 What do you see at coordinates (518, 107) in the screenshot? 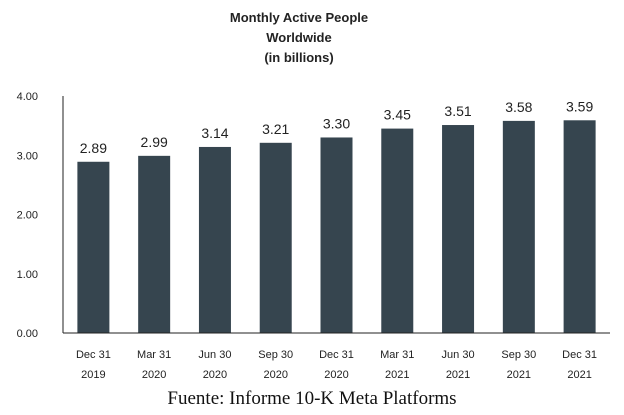
I see `data-label: 3.58` at bounding box center [518, 107].